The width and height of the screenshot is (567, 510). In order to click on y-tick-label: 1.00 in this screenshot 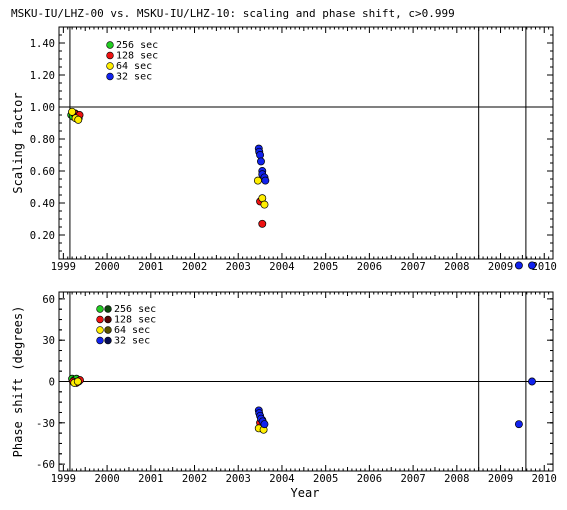, I will do `click(42, 108)`.